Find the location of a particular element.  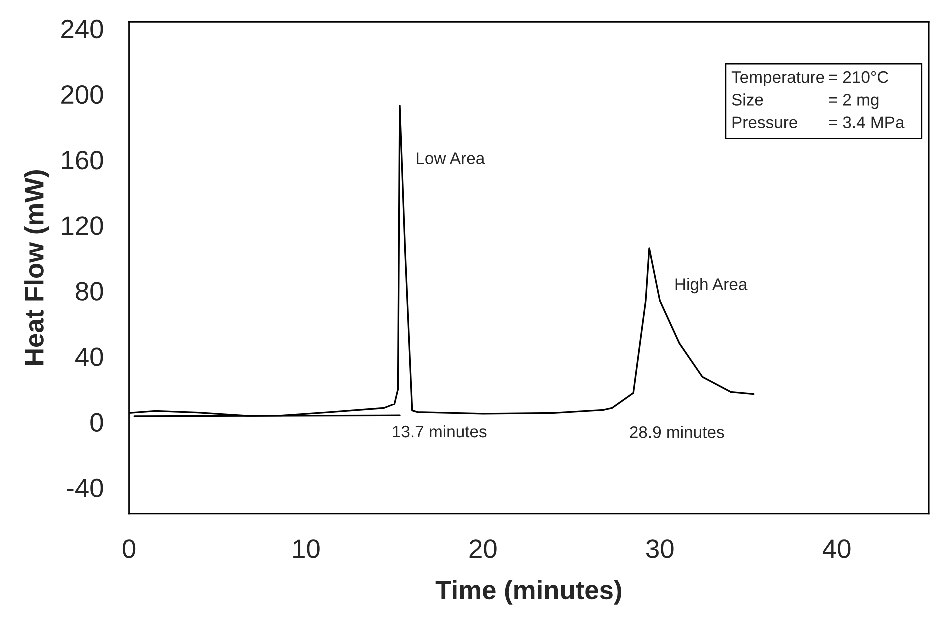

y-tick-label: 40 is located at coordinates (90, 357).